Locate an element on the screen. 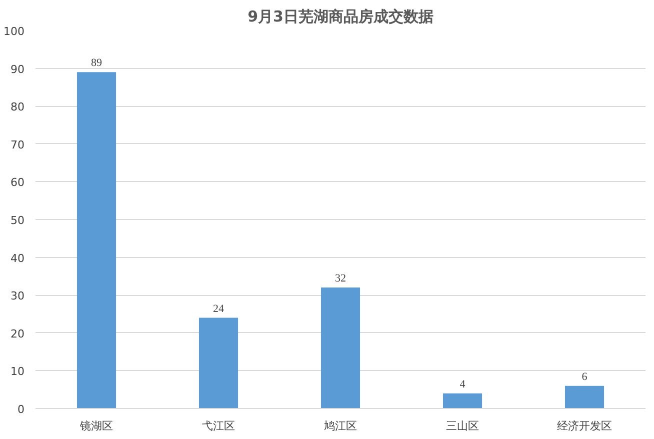 This screenshot has height=439, width=654. y-tick-label: 20 is located at coordinates (17, 333).